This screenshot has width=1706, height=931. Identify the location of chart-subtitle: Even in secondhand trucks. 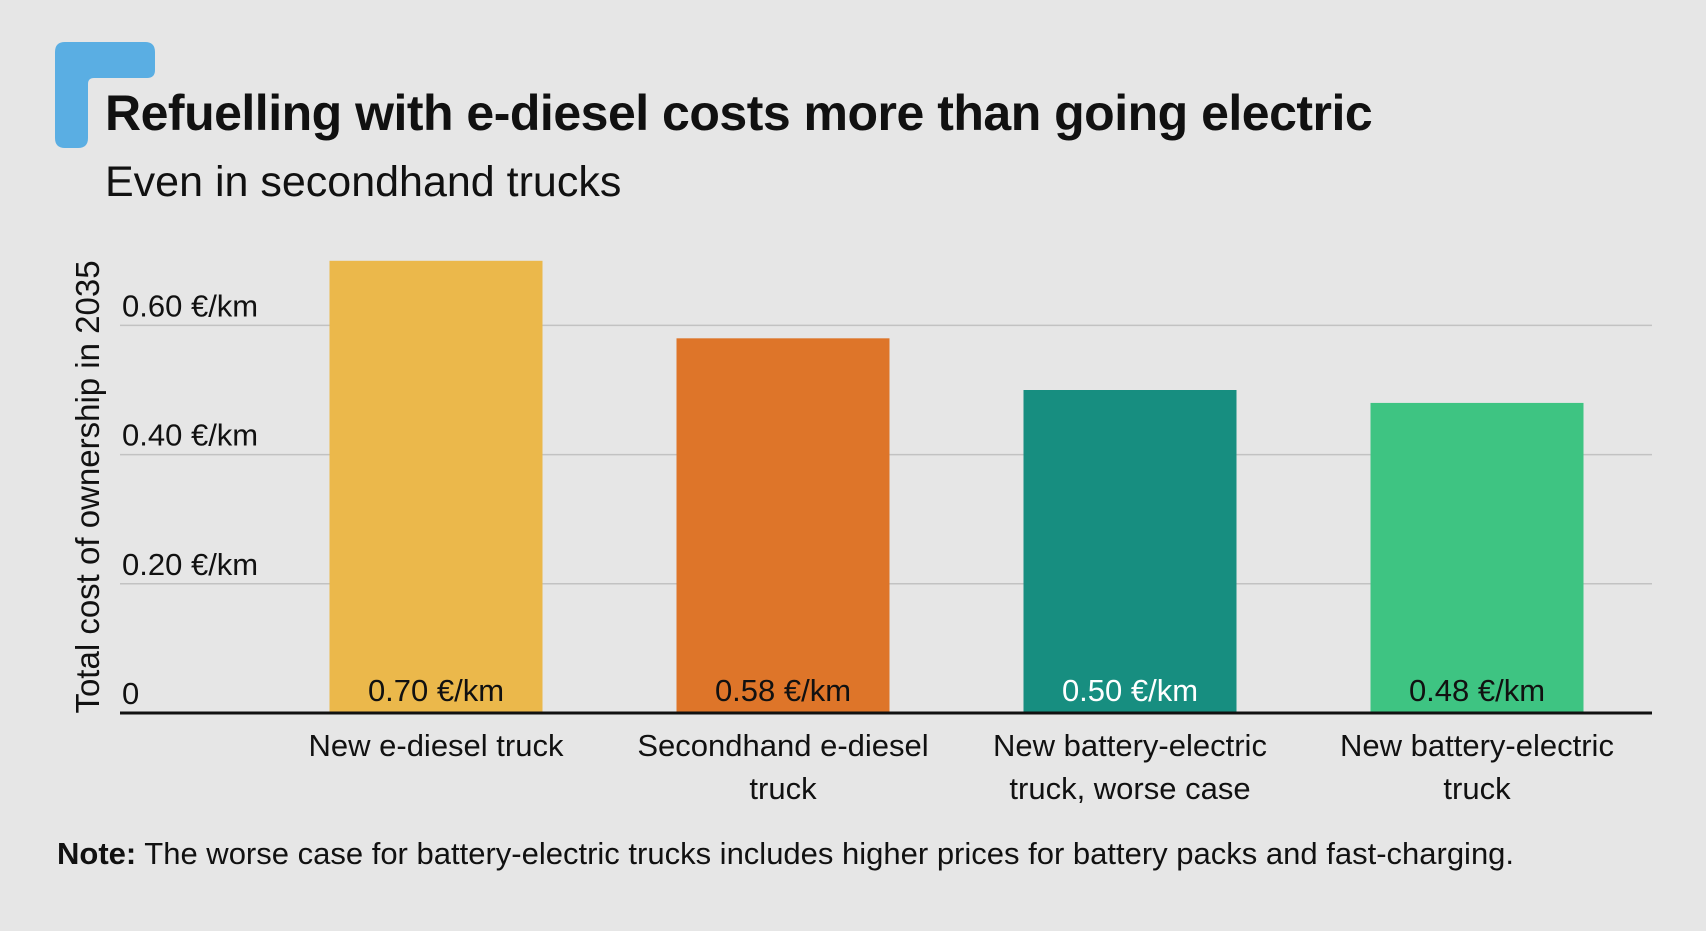
(363, 182).